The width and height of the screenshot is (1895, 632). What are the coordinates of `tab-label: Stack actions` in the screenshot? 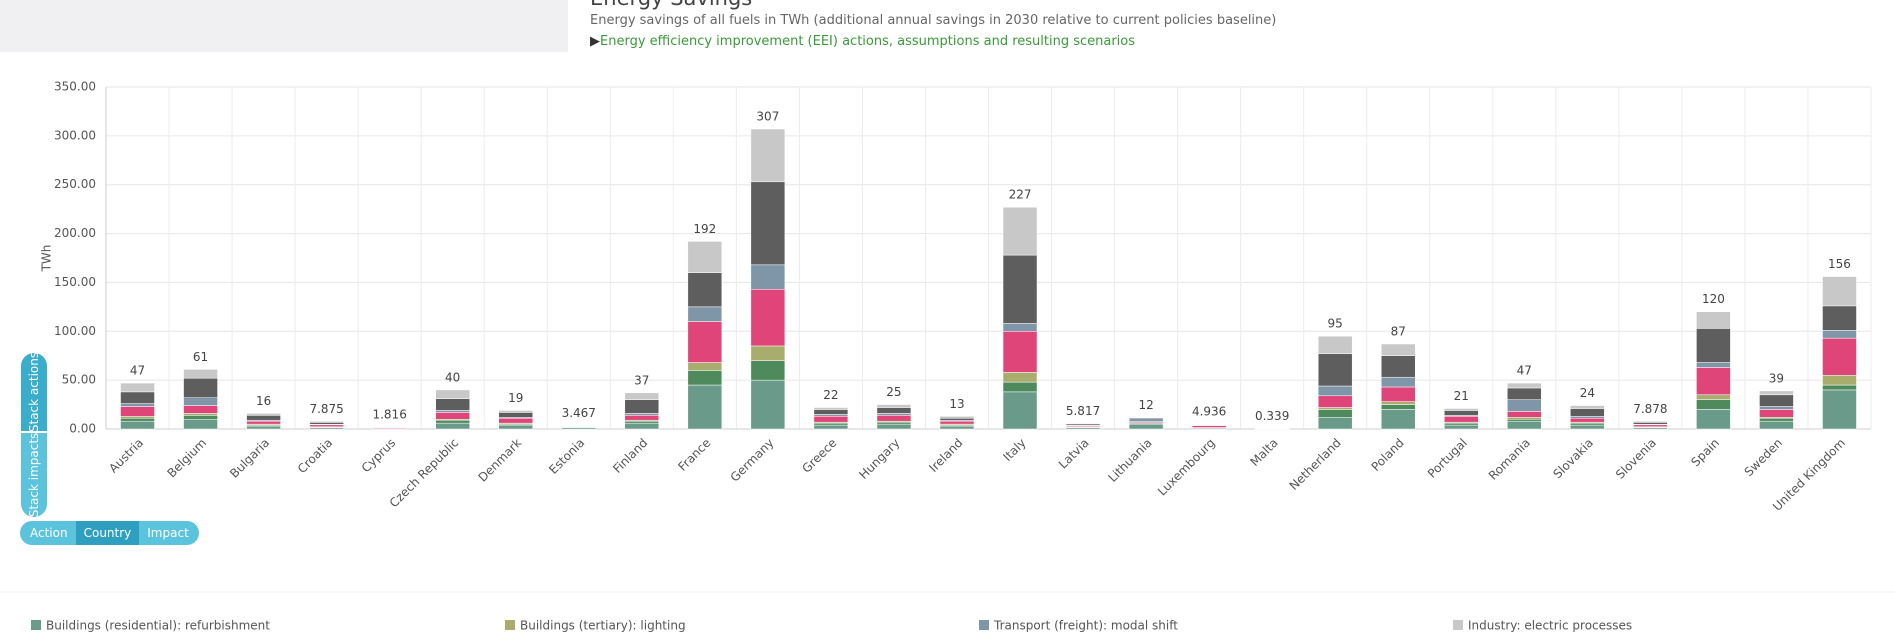 It's located at (34, 392).